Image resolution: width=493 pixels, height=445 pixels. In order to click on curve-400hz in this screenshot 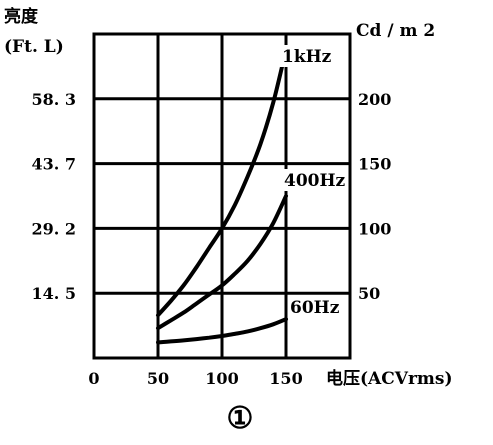, I will do `click(222, 262)`.